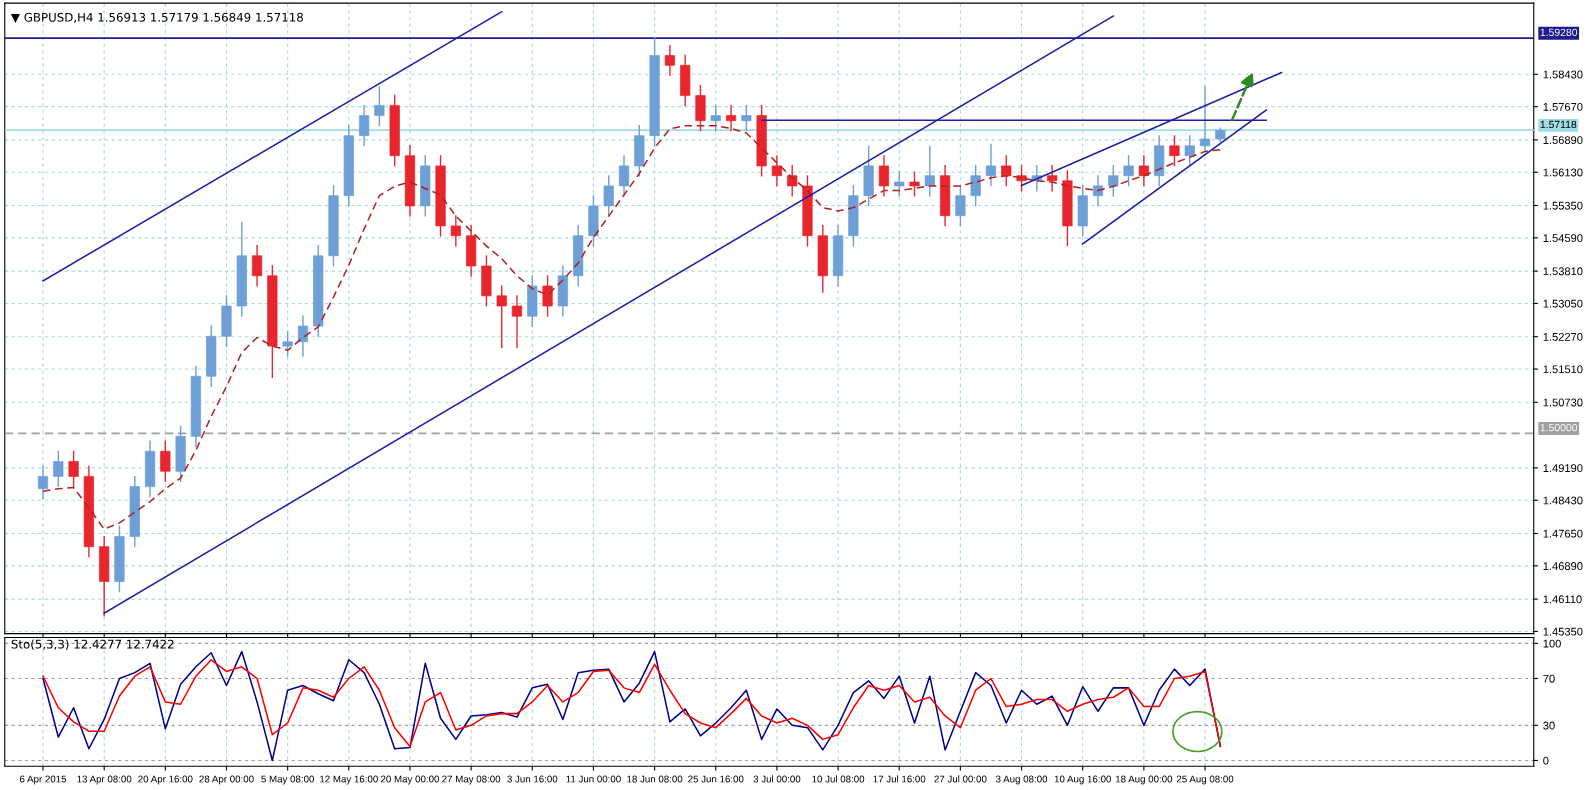 The height and width of the screenshot is (790, 1596). What do you see at coordinates (1552, 643) in the screenshot?
I see `y-tick-label: 100` at bounding box center [1552, 643].